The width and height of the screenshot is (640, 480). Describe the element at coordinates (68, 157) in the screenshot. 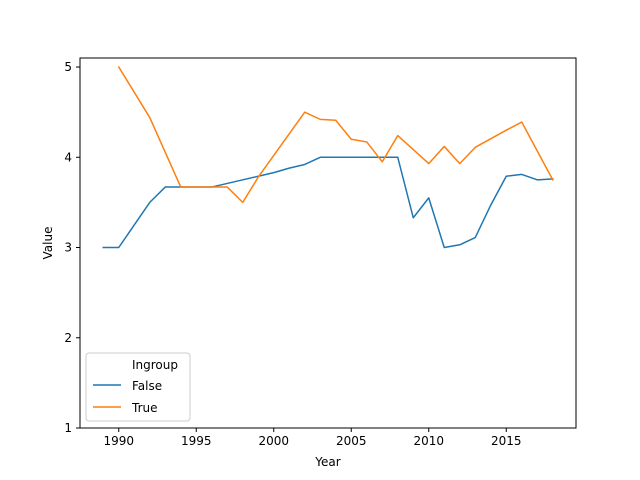

I see `y-tick-label: 4` at that location.